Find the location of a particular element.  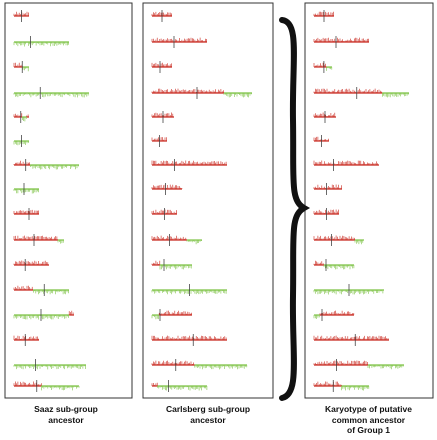

panel-label-saaz: Saaz sub-group ancestor is located at coordinates (66, 414).